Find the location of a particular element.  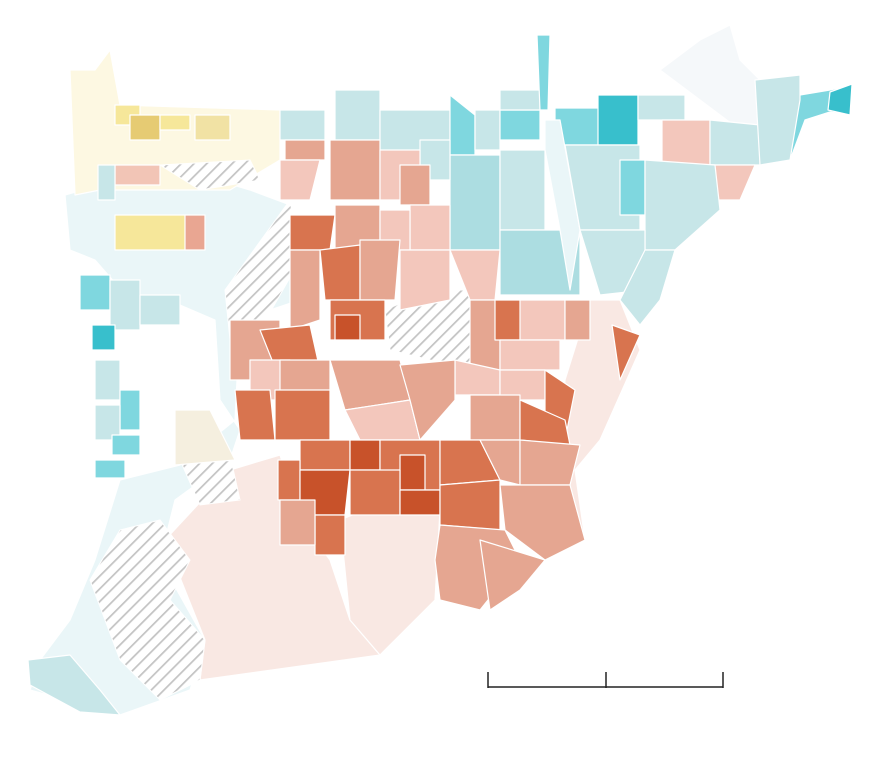

no-data-west-strip is located at coordinates (262, 269).